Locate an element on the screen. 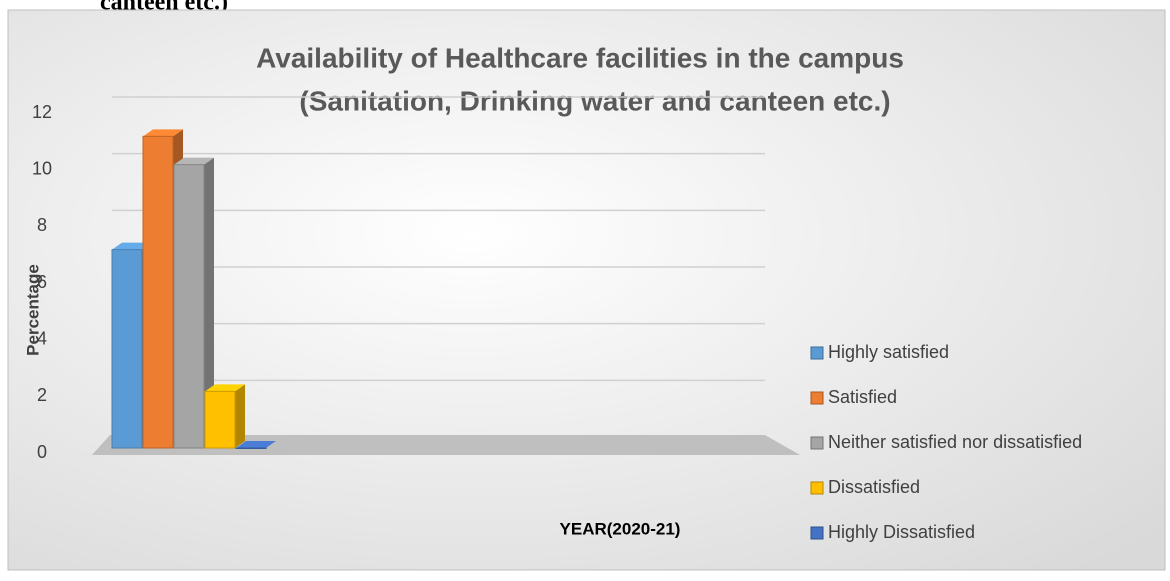 This screenshot has width=1170, height=581. x-axis-label: YEAR(2020-21) is located at coordinates (620, 528).